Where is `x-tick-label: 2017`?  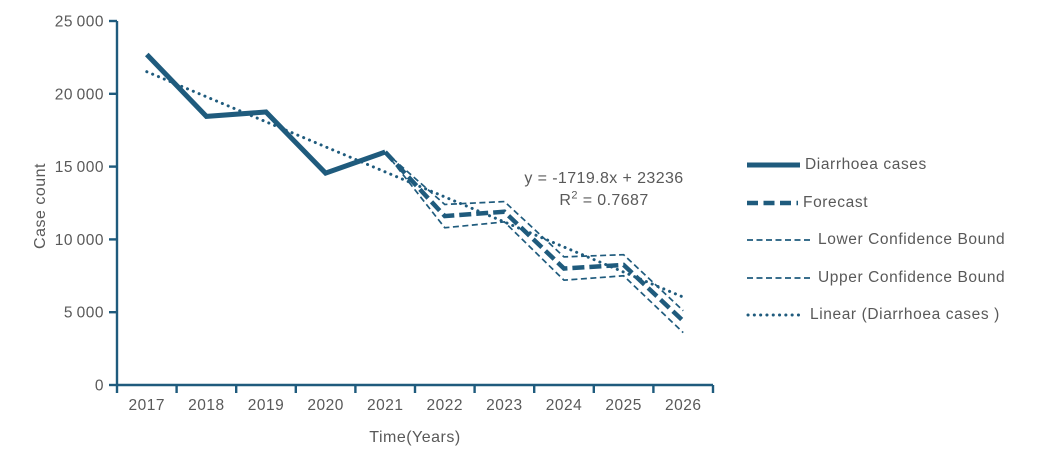
x-tick-label: 2017 is located at coordinates (147, 405).